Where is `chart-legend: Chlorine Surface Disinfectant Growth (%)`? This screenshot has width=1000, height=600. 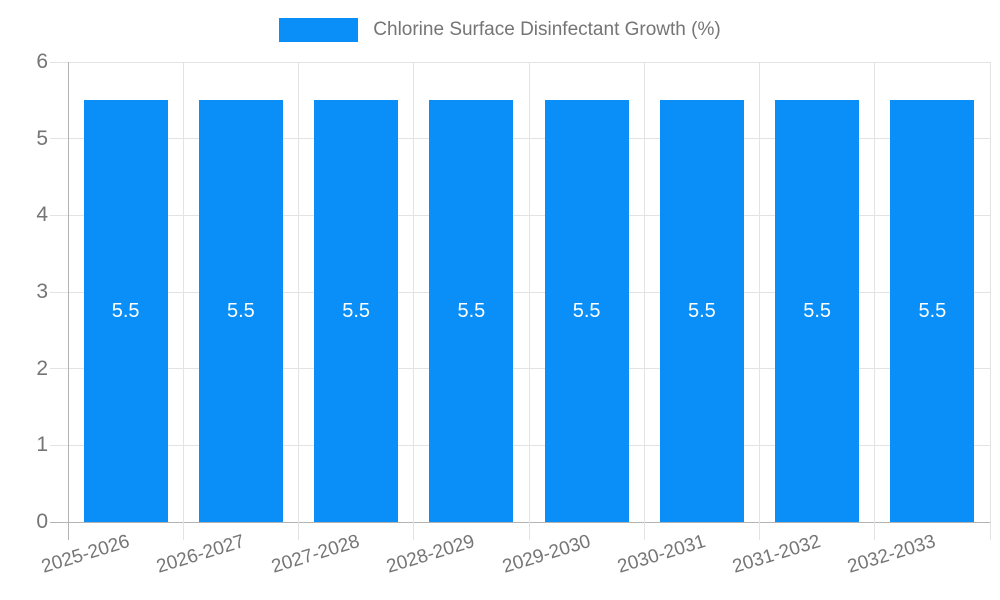 chart-legend: Chlorine Surface Disinfectant Growth (%) is located at coordinates (500, 30).